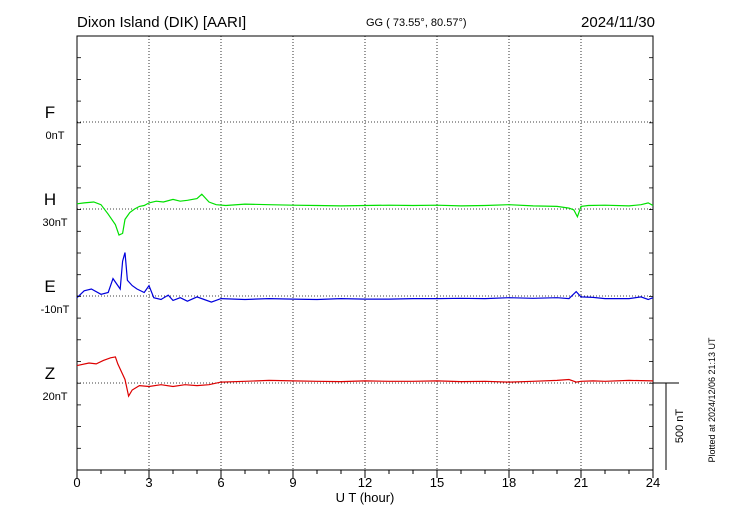  I want to click on series-labels: F 0nT H 30nT E -10nT Z 20nT, so click(55, 253).